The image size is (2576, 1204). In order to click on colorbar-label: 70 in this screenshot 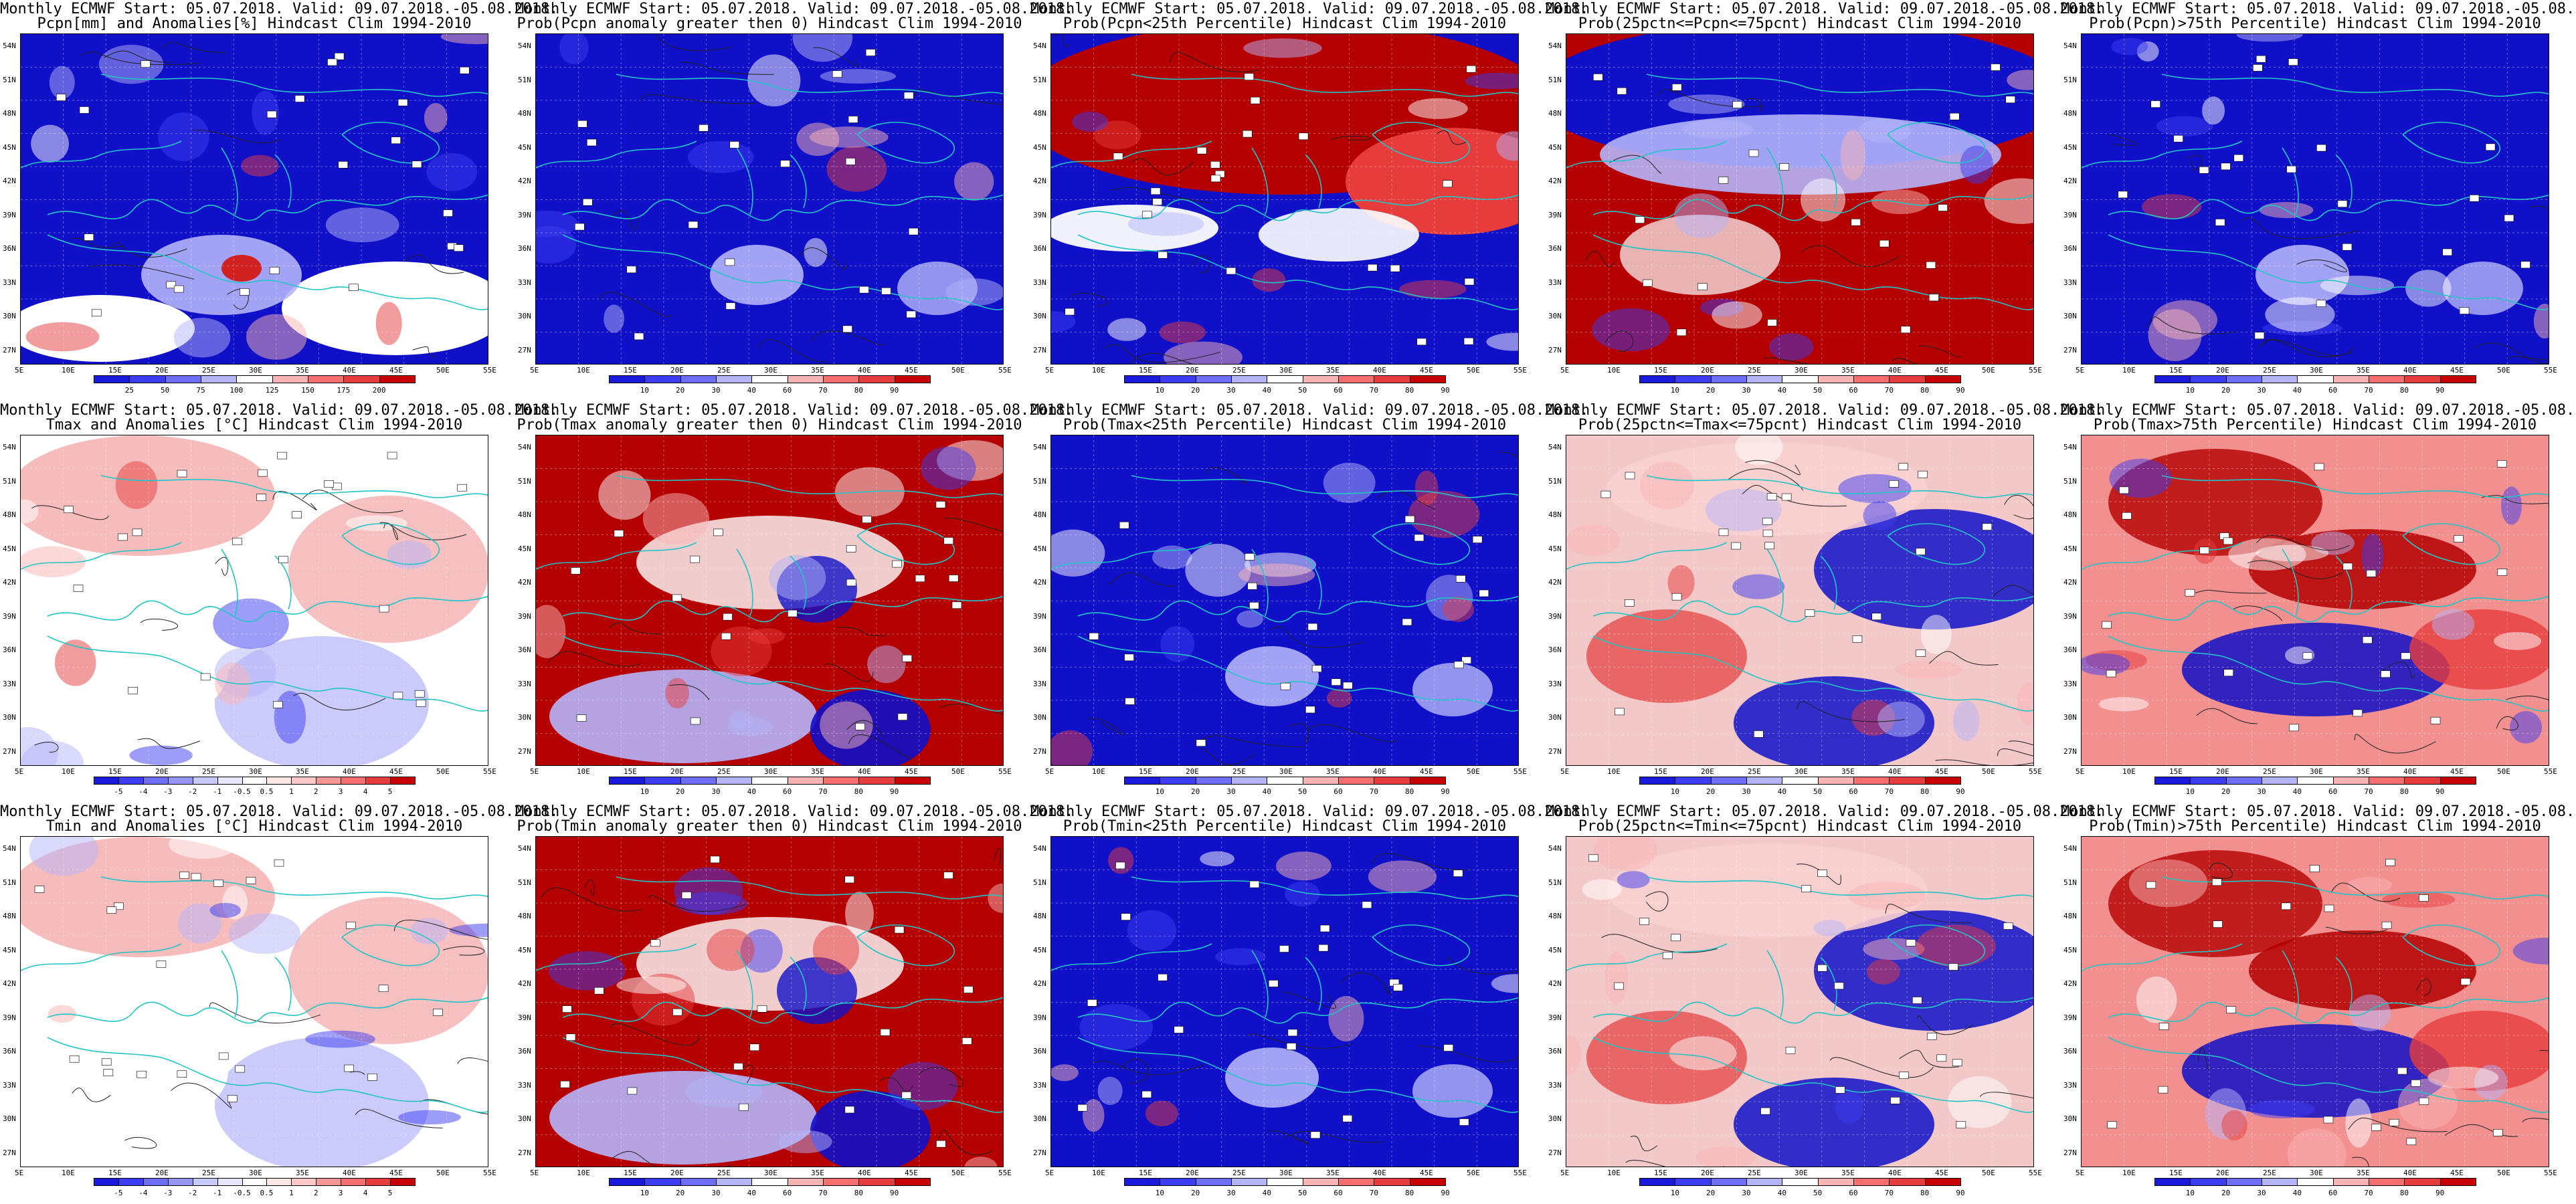, I will do `click(823, 1193)`.